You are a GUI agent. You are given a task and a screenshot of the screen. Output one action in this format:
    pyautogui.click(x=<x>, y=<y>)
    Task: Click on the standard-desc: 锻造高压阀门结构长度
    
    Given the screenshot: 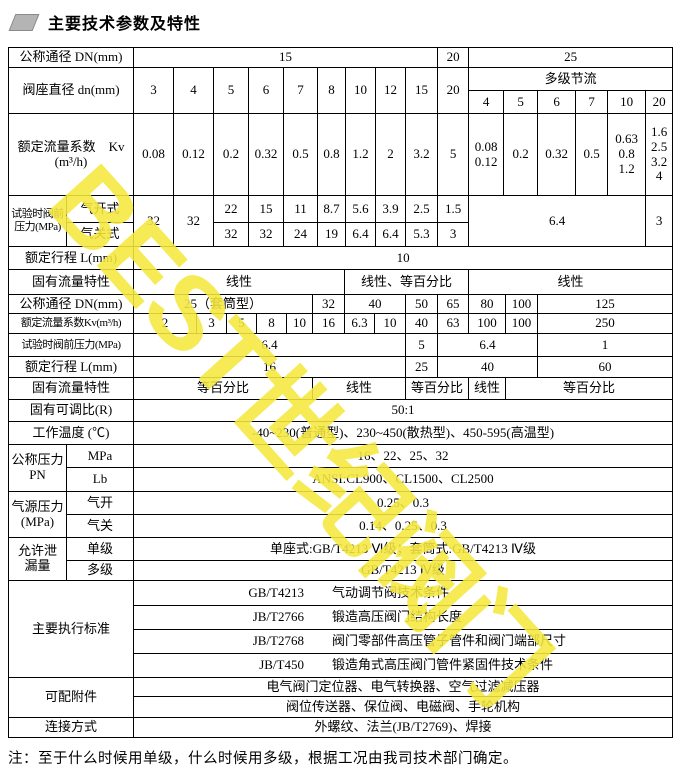 What is the action you would take?
    pyautogui.click(x=397, y=617)
    